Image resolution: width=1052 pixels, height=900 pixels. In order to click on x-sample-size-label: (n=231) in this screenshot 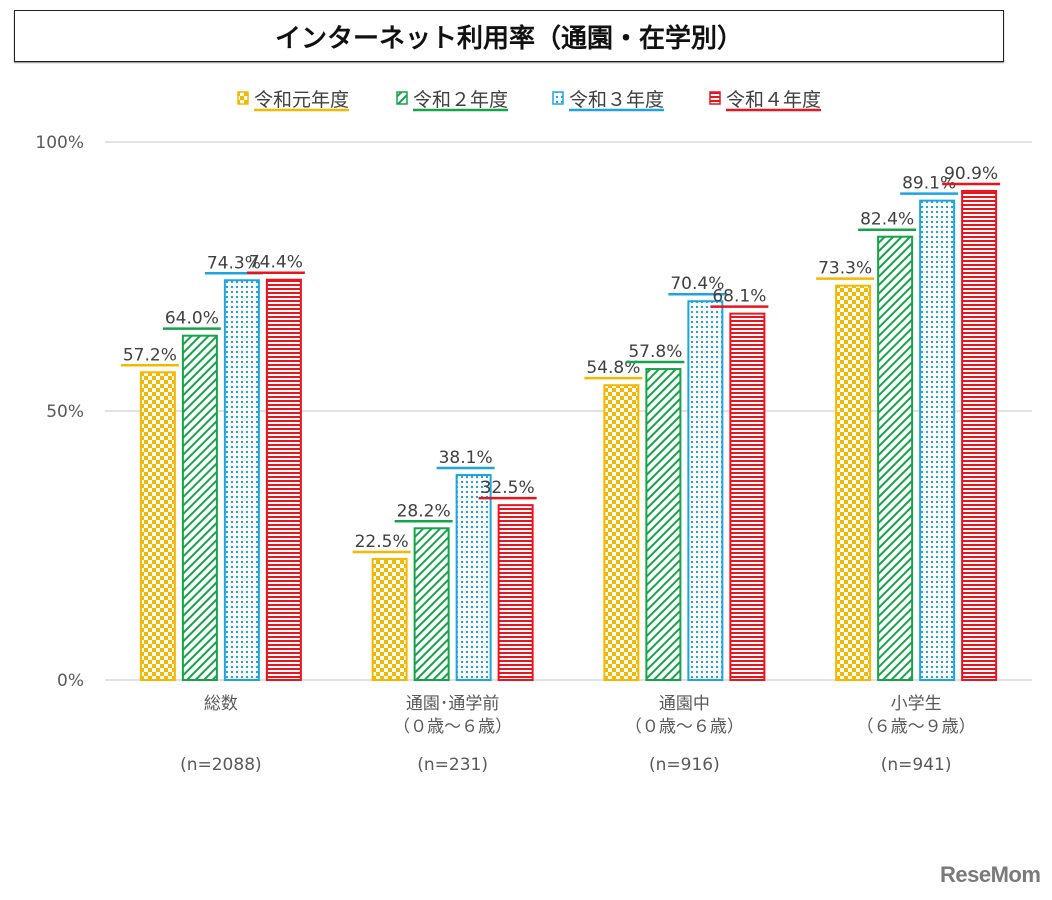, I will do `click(452, 765)`.